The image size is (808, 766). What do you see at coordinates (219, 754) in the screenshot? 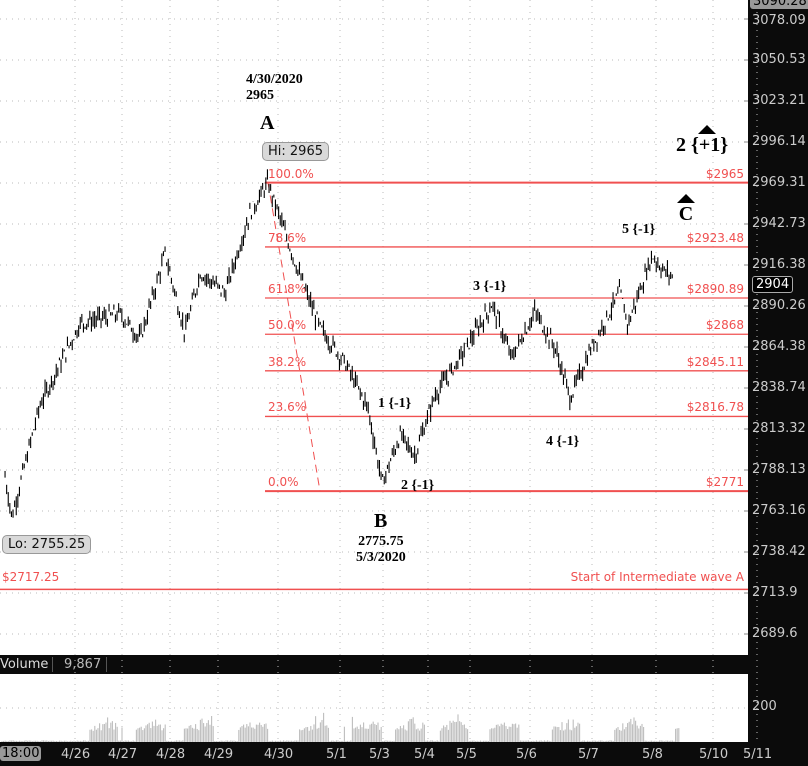
I see `x-tick-label: 4/29` at bounding box center [219, 754].